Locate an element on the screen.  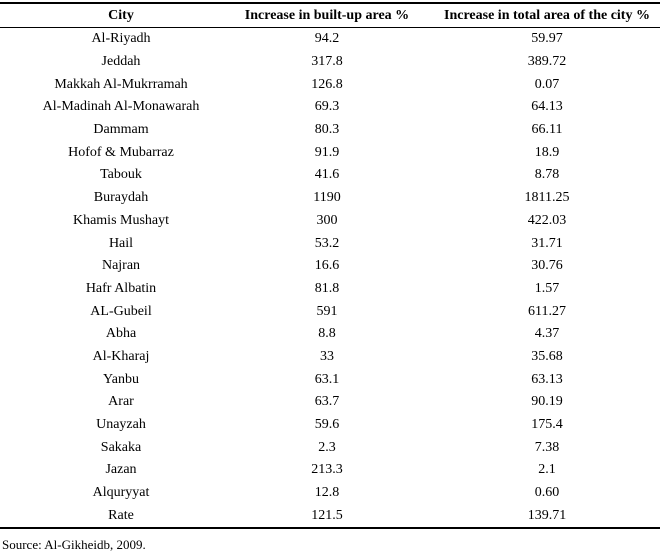
builtup-area-cell: 12.8 is located at coordinates (327, 493).